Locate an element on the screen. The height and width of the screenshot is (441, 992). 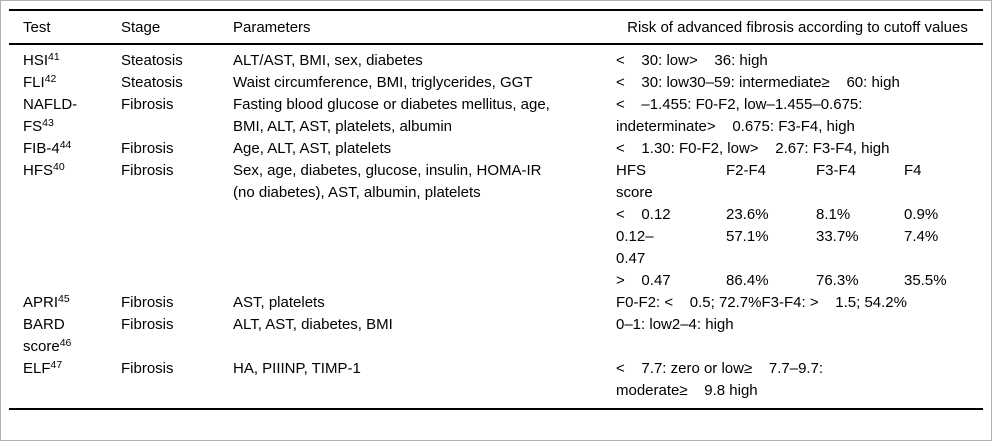
subtable-cell: < 0.12 is located at coordinates (643, 214).